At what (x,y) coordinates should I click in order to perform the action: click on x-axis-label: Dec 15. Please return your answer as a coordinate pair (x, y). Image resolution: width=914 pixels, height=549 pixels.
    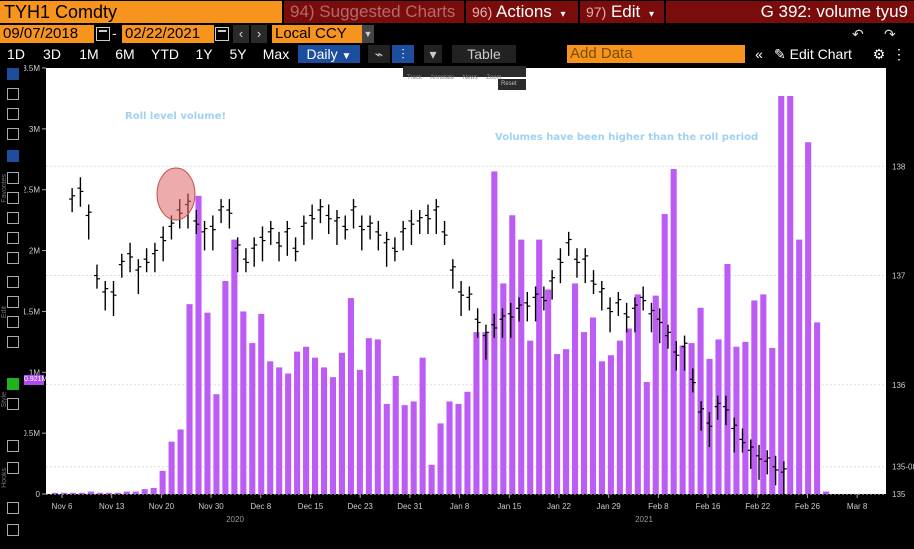
    Looking at the image, I should click on (311, 506).